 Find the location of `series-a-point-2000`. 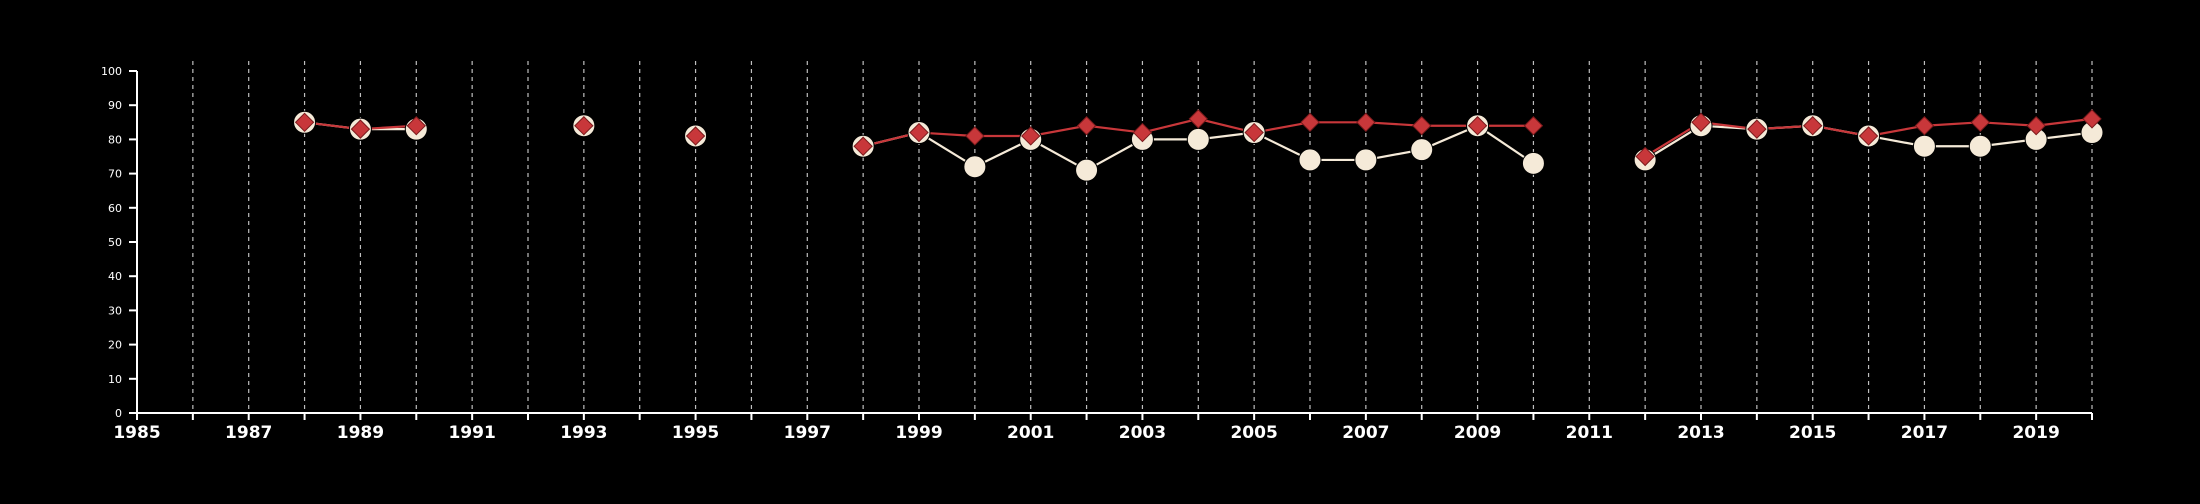

series-a-point-2000 is located at coordinates (975, 167).